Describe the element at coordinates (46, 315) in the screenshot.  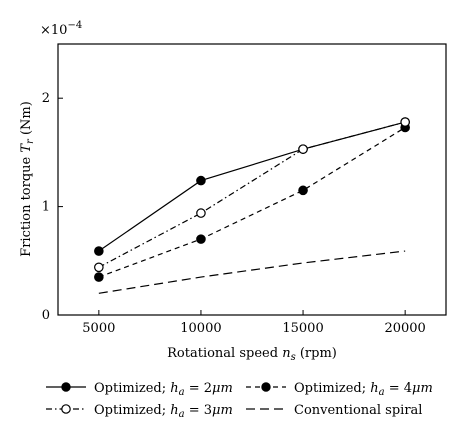
I see `y-tick-label: 0` at that location.